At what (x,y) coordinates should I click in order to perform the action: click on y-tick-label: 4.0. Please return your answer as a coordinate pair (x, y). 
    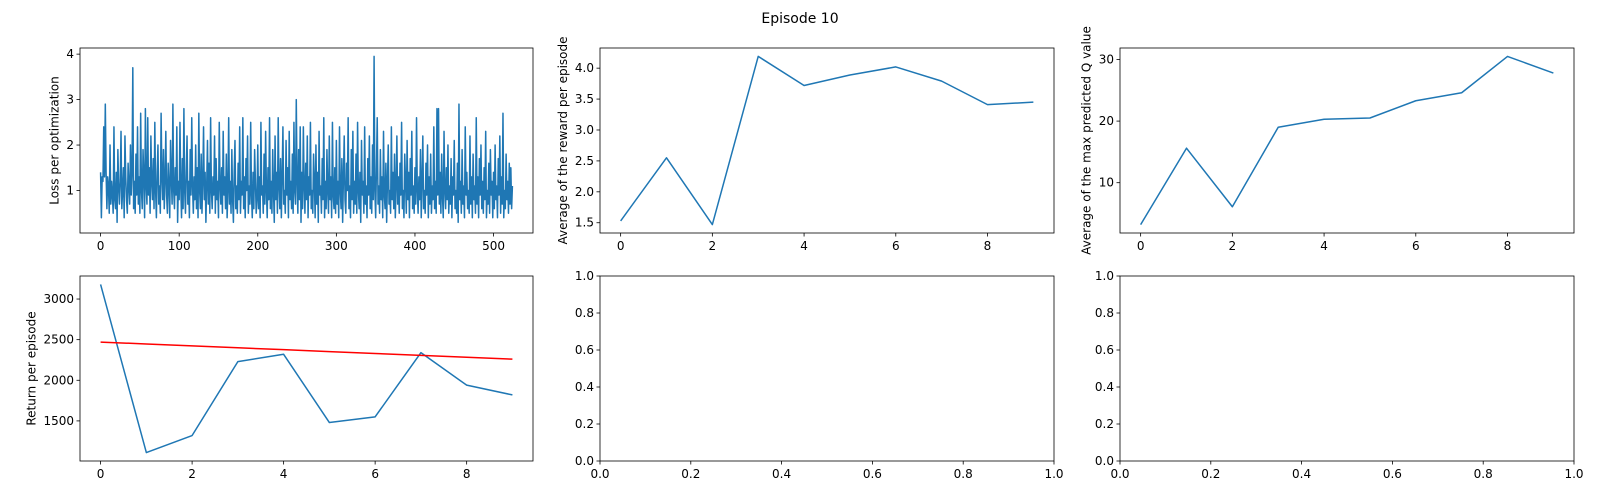
    Looking at the image, I should click on (584, 68).